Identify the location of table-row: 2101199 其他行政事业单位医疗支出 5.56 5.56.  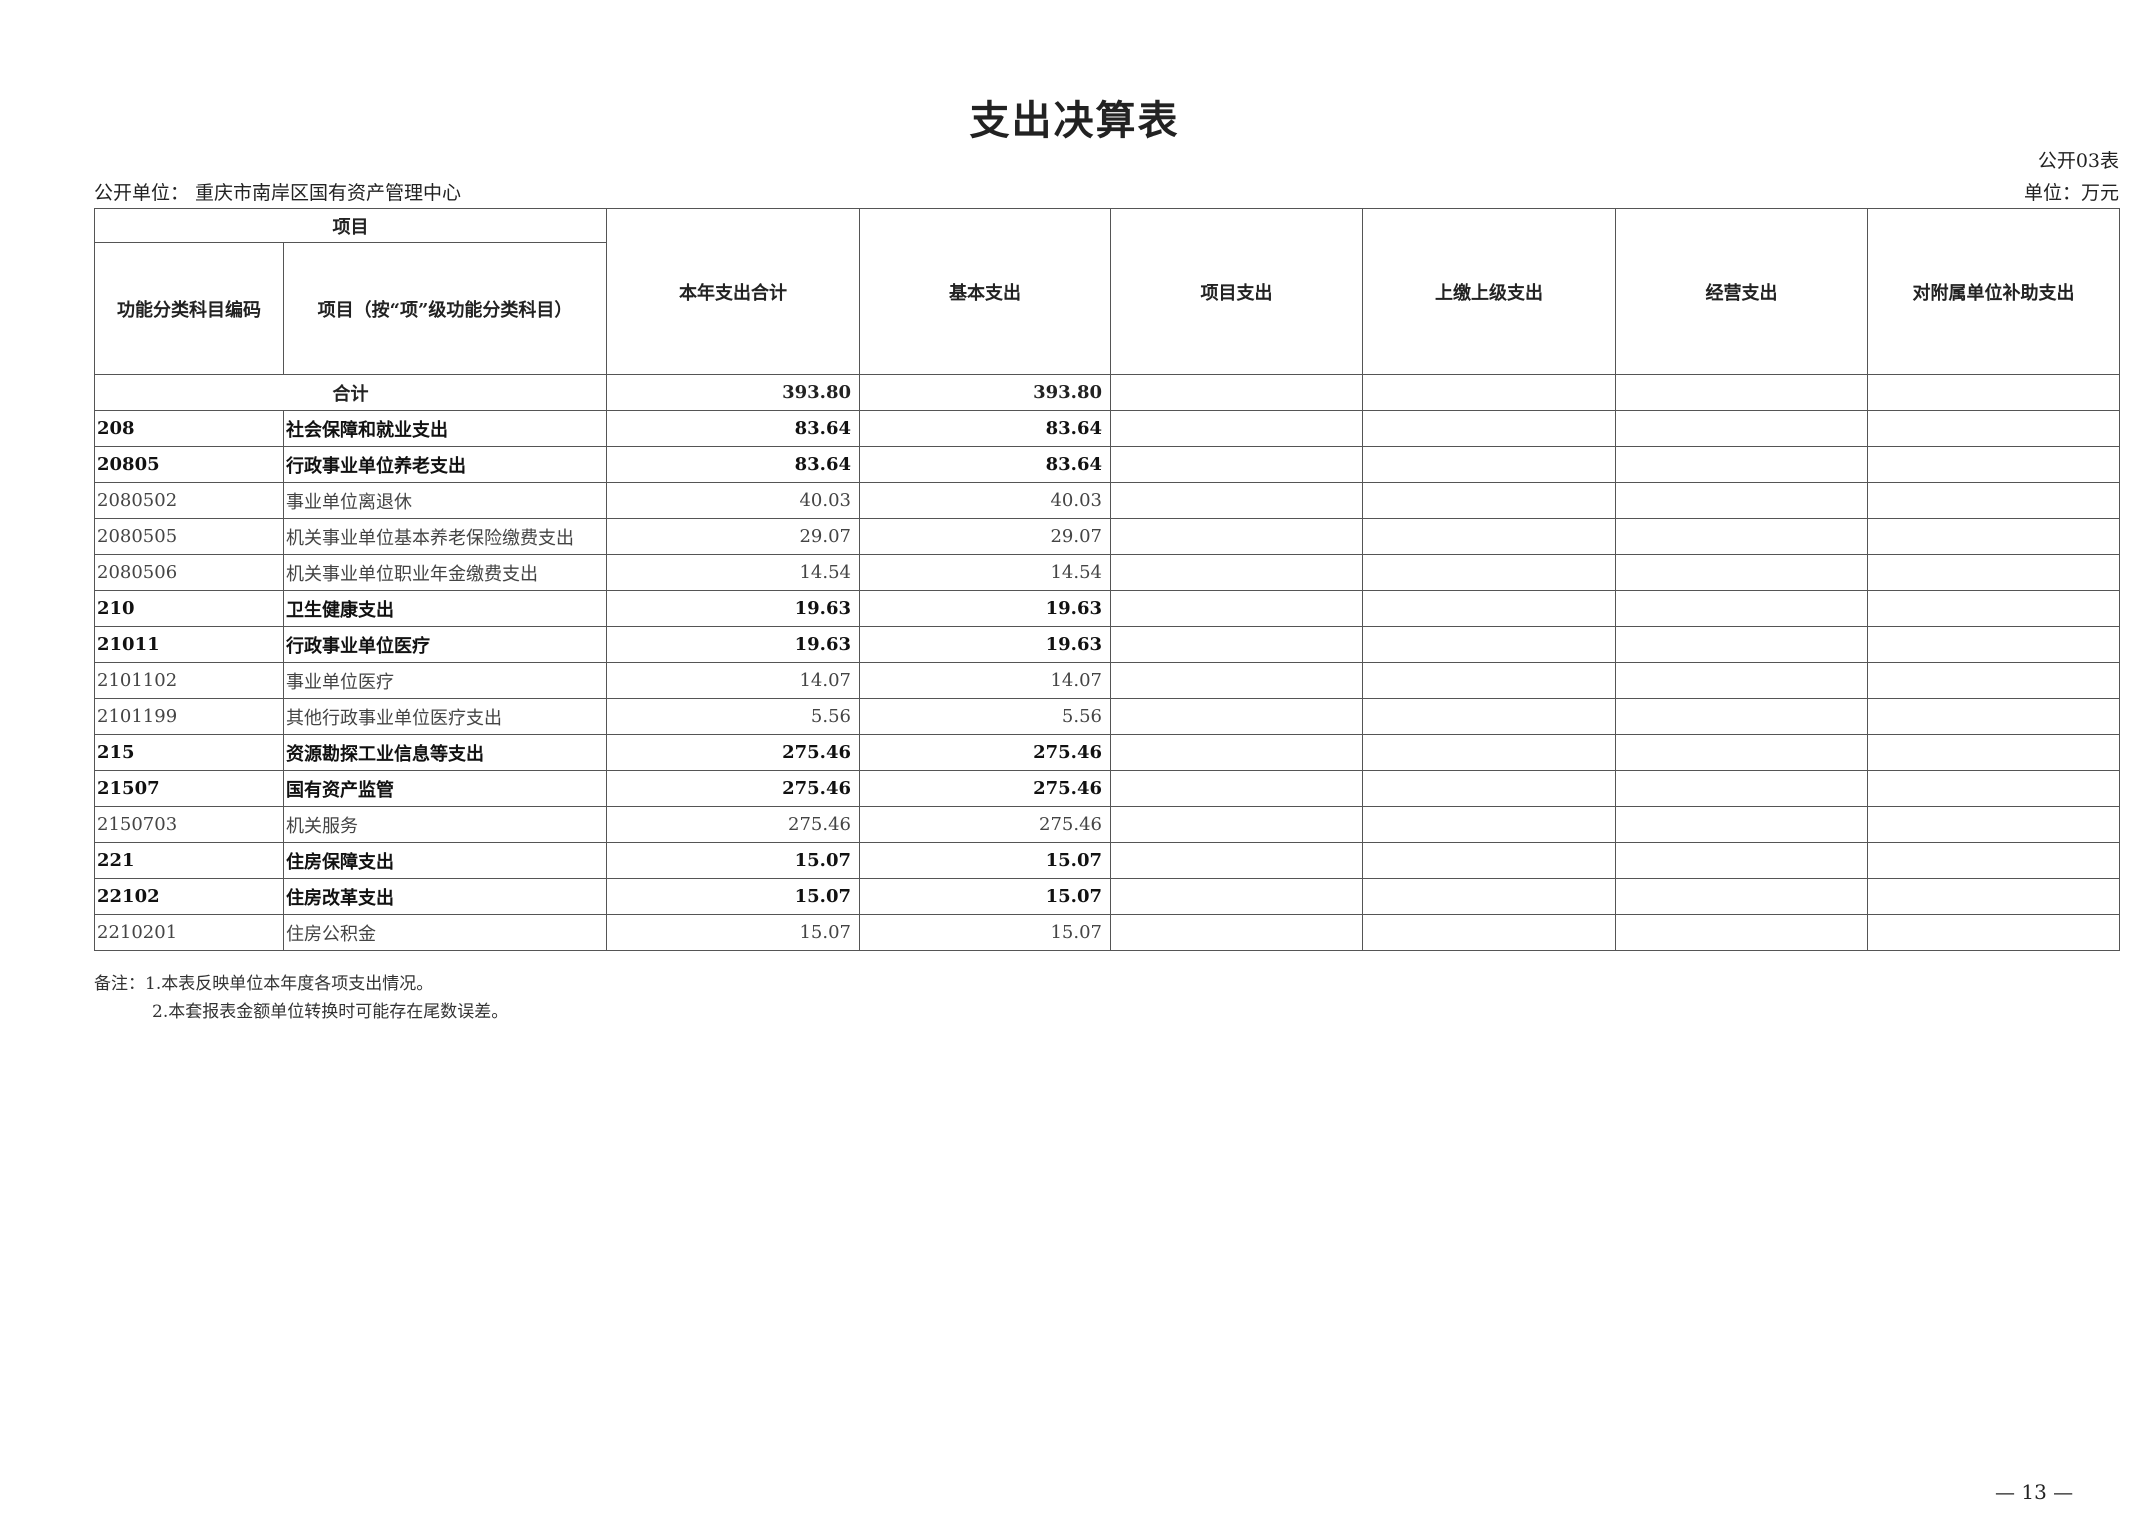
(1107, 716).